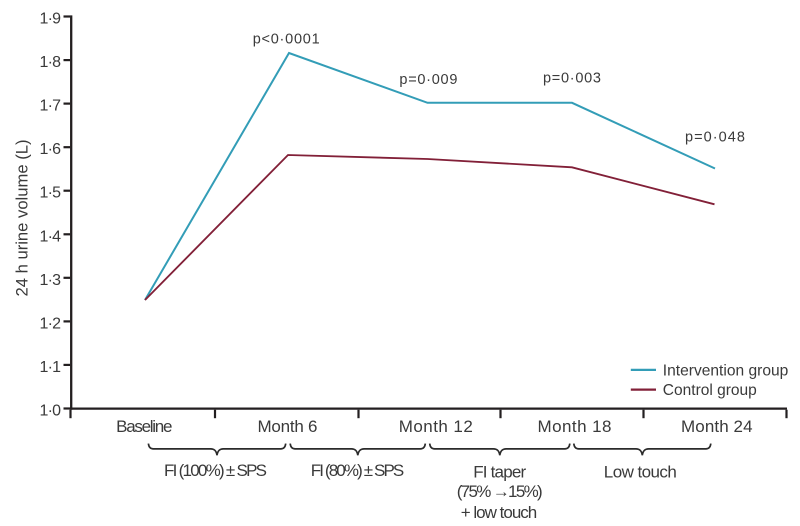 The image size is (800, 526). What do you see at coordinates (717, 426) in the screenshot?
I see `svg-text: Month 24` at bounding box center [717, 426].